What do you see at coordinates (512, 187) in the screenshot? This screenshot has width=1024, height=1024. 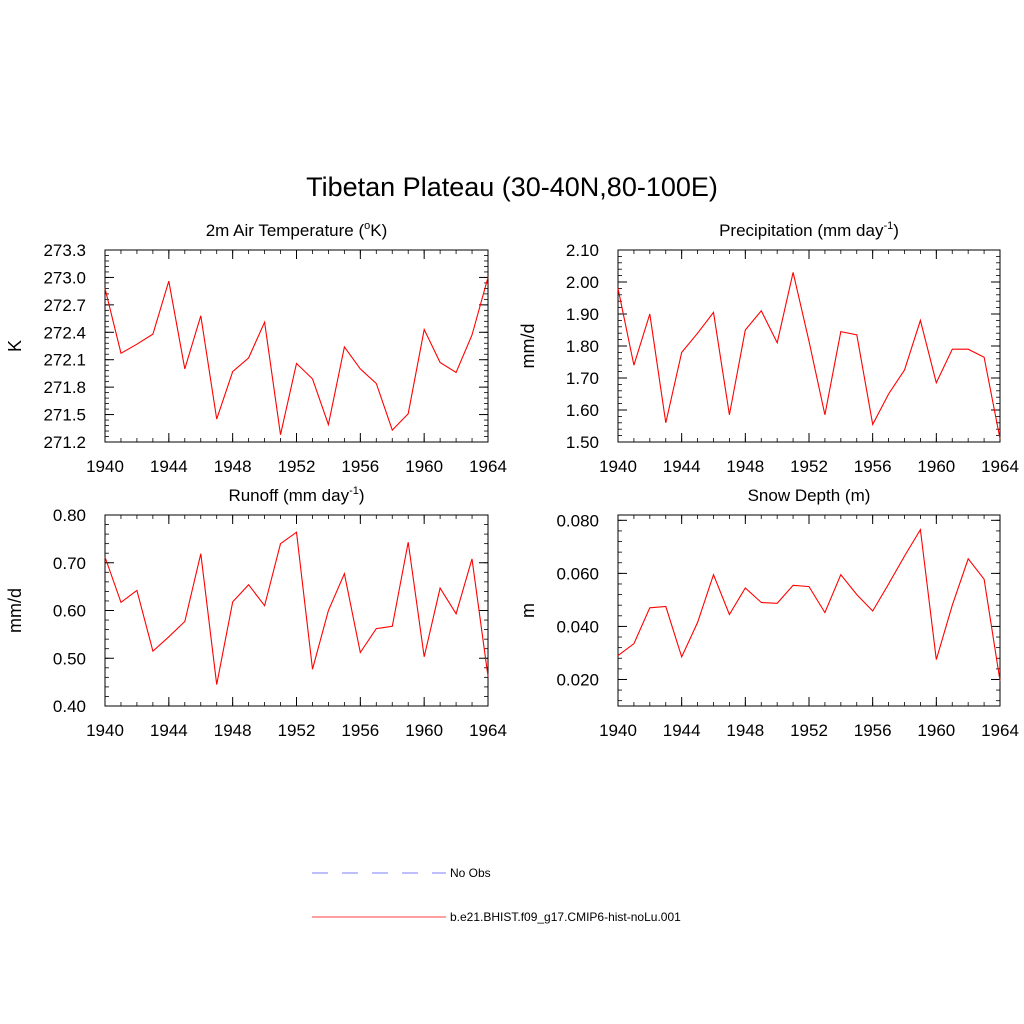 I see `figure-title: Tibetan Plateau (30-40N,80-100E)` at bounding box center [512, 187].